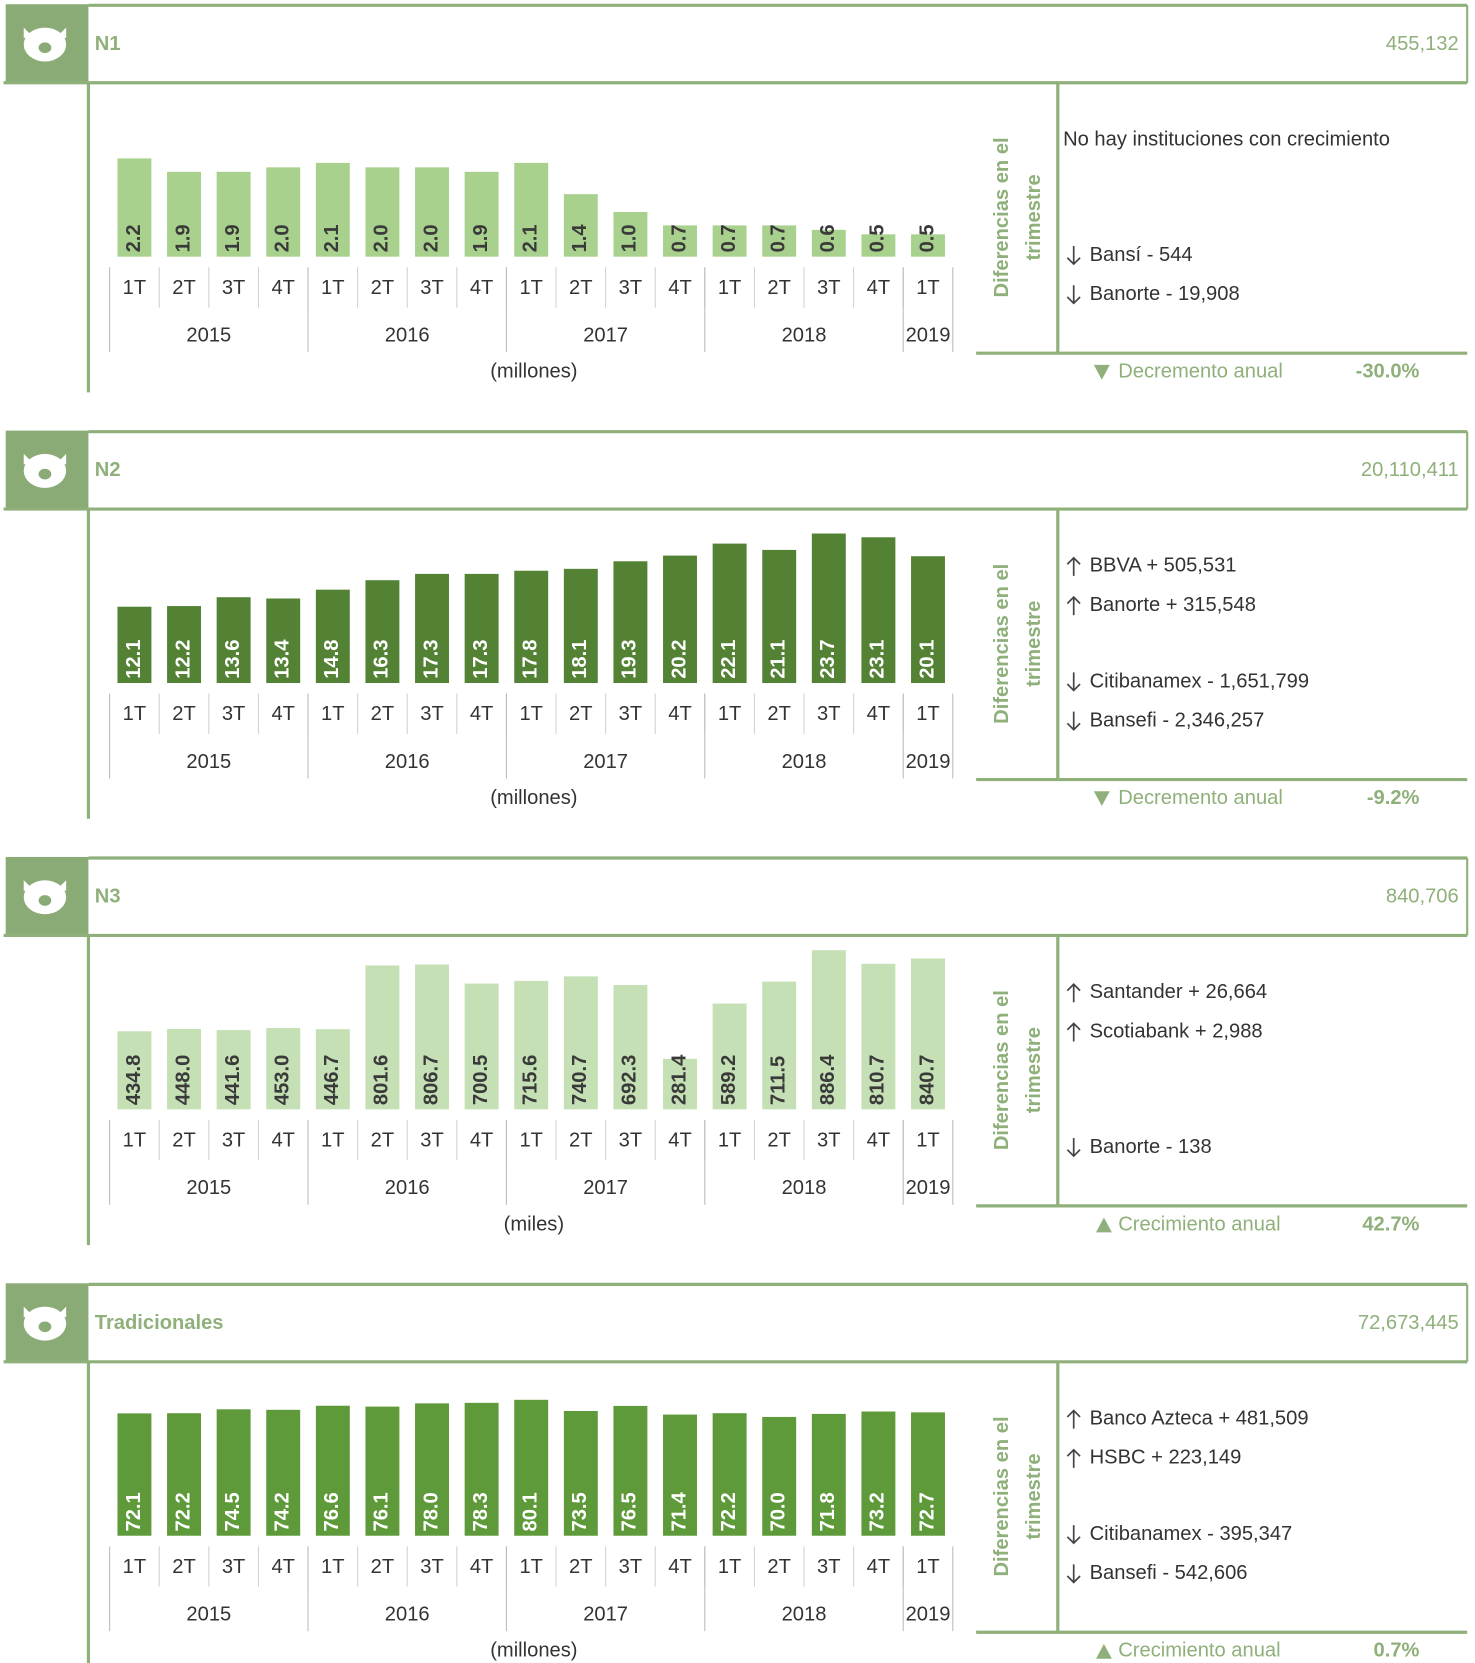  I want to click on bar-value-label: 14.8, so click(332, 659).